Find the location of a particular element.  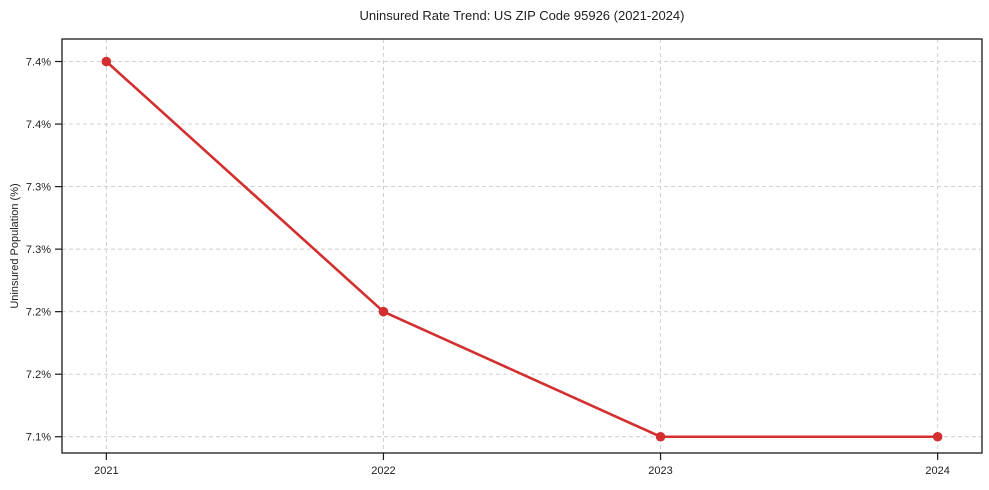

y-axis-label: Uninsured Population (%) is located at coordinates (15, 246).